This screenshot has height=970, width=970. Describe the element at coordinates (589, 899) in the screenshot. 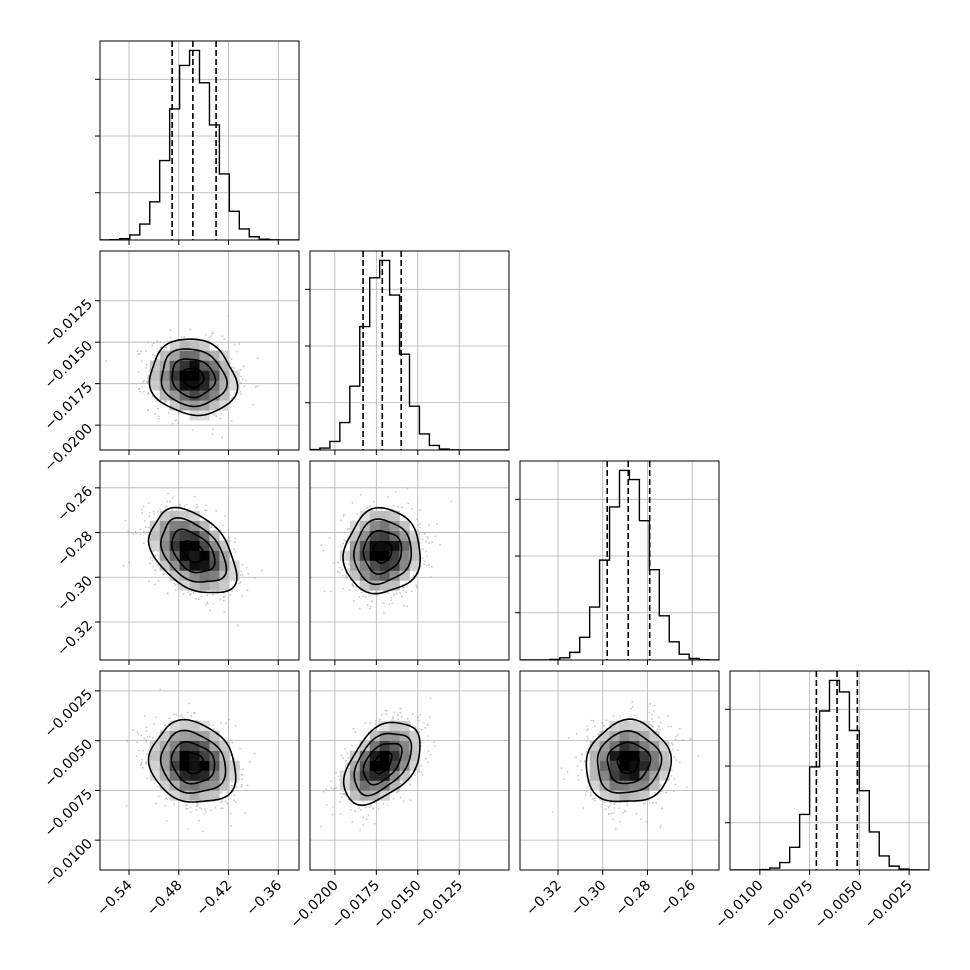

I see `x-tick-label: −0.30` at that location.